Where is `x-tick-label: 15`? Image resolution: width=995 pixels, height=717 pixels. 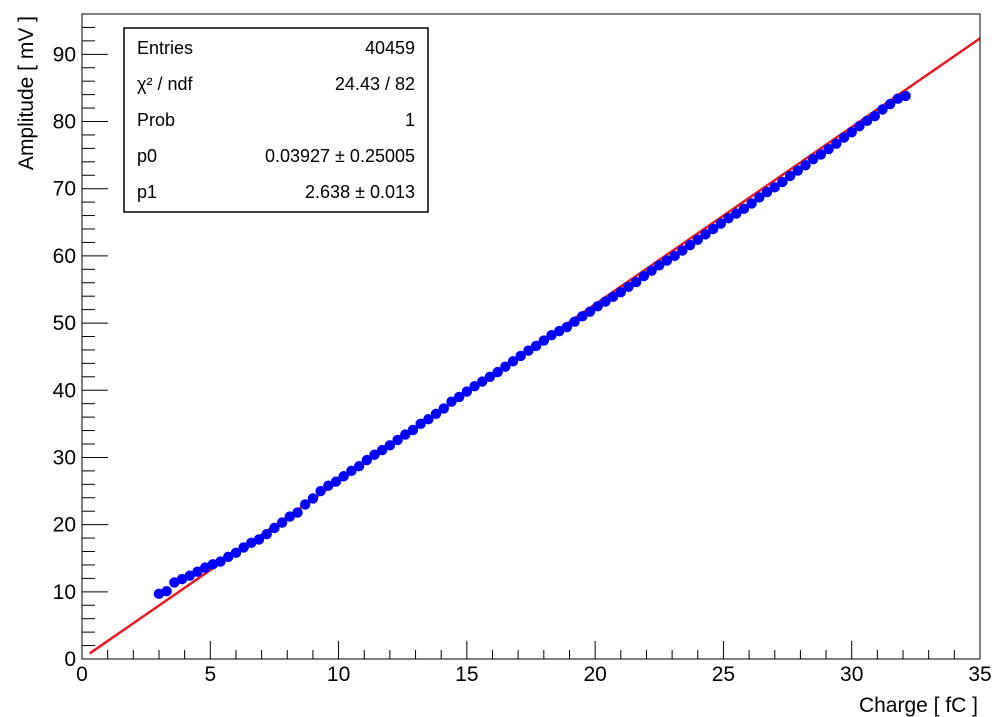
x-tick-label: 15 is located at coordinates (466, 674).